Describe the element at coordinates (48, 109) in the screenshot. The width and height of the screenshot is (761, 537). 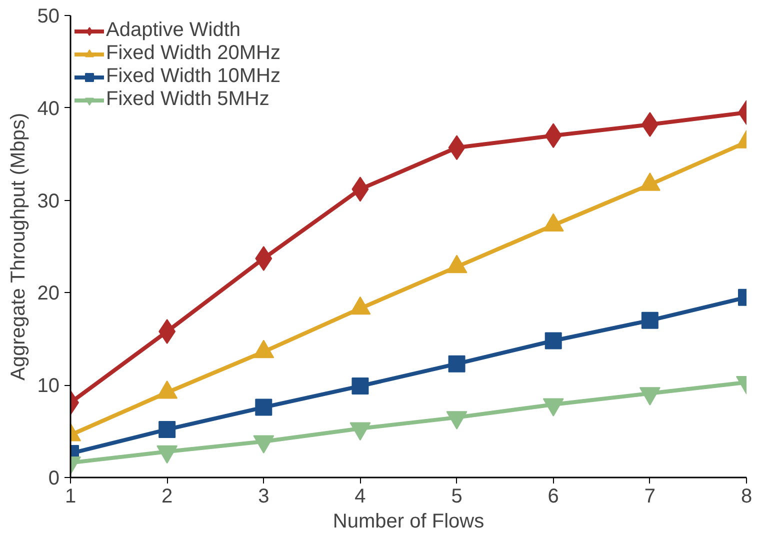
I see `y-tick-label: 40` at that location.